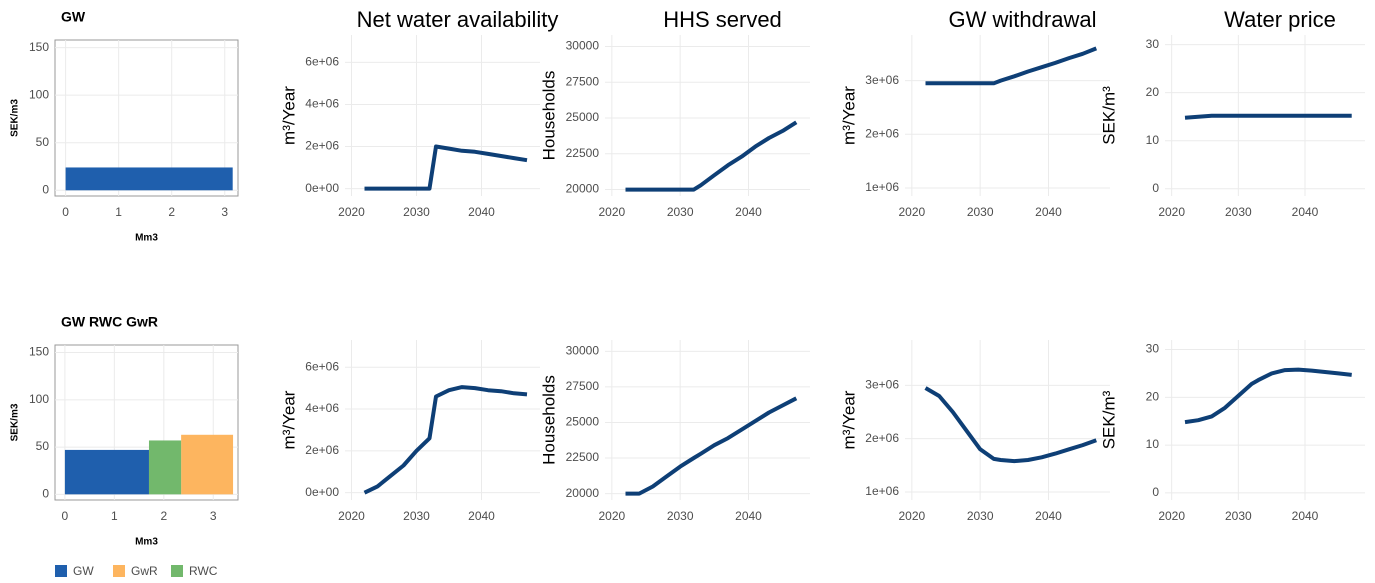  What do you see at coordinates (1023, 19) in the screenshot?
I see `chart-title: GW withdrawal` at bounding box center [1023, 19].